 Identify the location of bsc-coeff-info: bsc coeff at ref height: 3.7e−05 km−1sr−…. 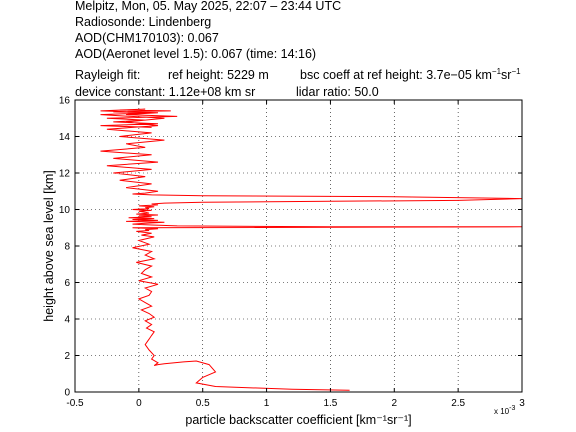
(410, 75).